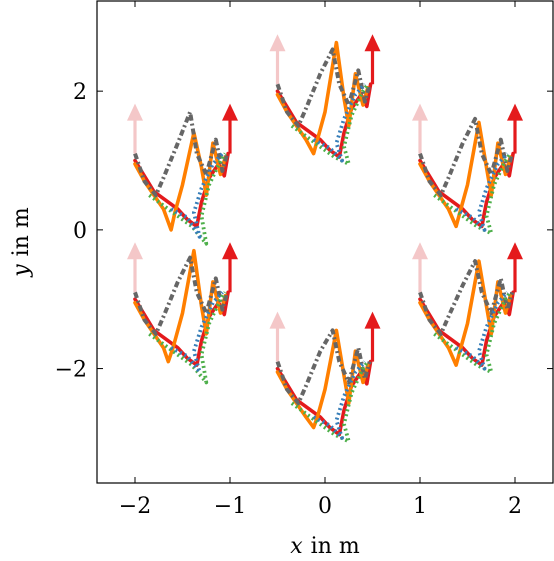 This screenshot has width=554, height=561. Describe the element at coordinates (515, 506) in the screenshot. I see `x-tick-label: 2` at that location.